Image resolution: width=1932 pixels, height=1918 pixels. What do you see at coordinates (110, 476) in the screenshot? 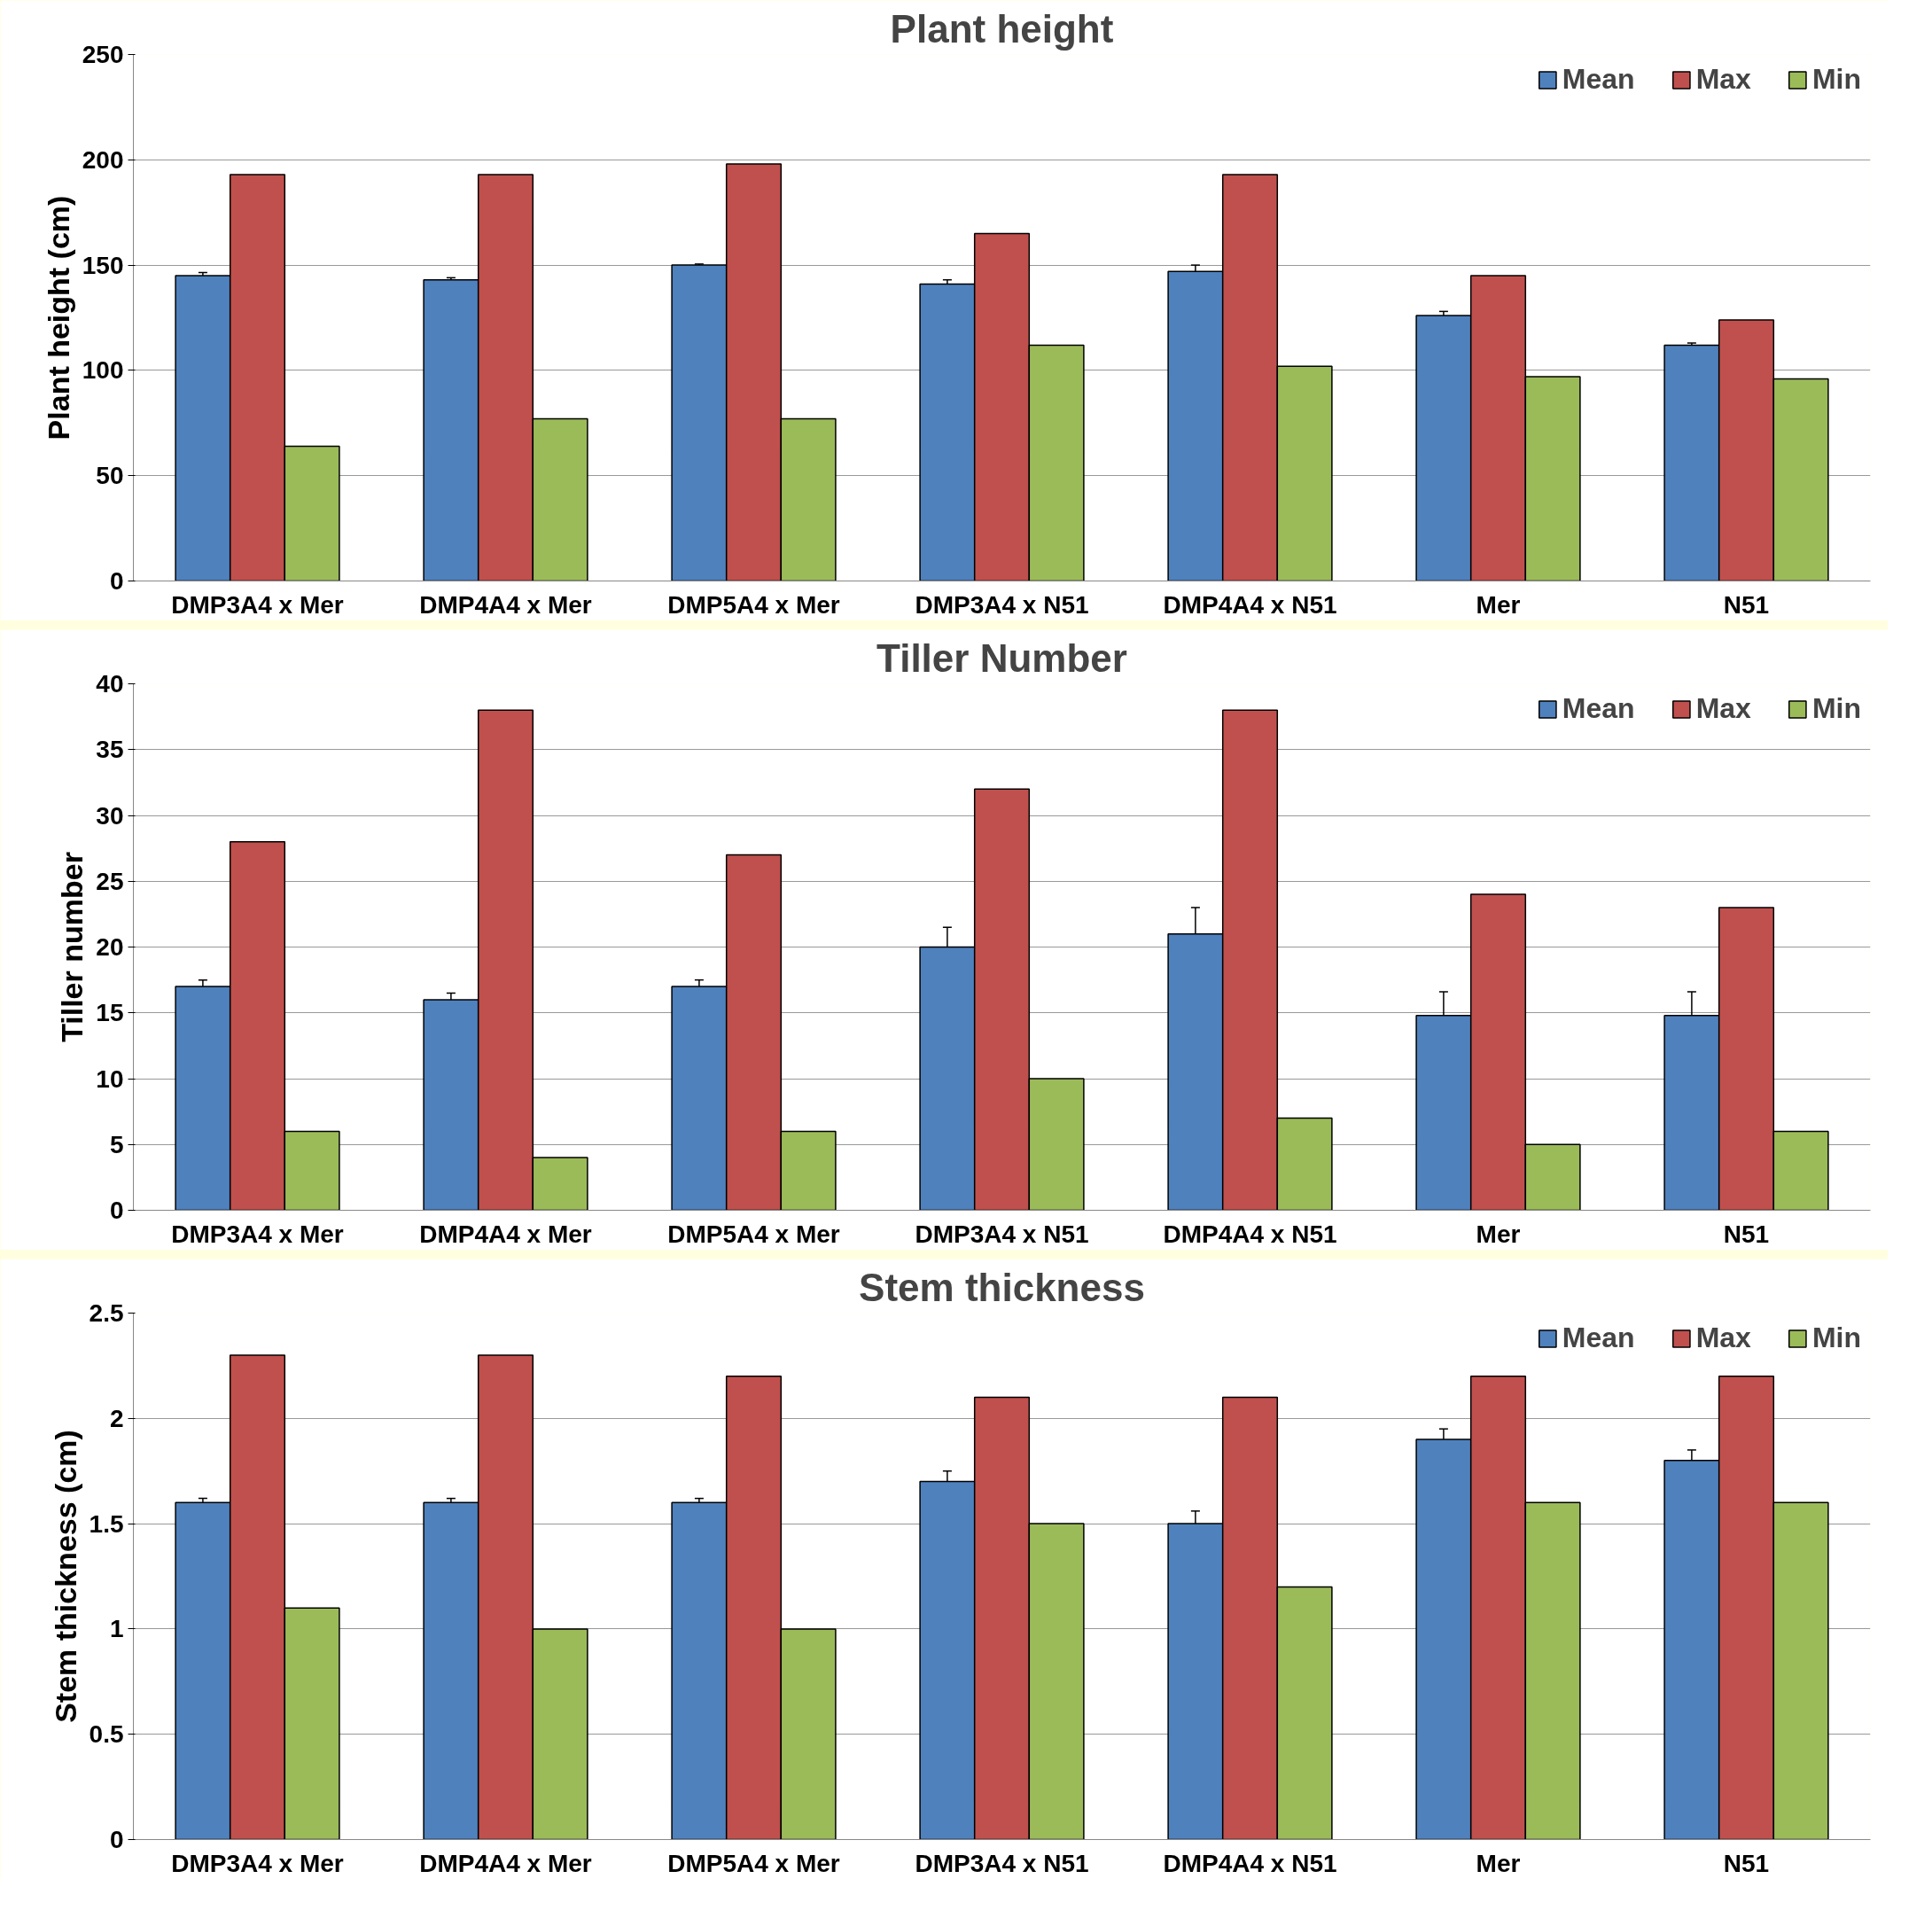
I see `y-tick-label: 50` at bounding box center [110, 476].